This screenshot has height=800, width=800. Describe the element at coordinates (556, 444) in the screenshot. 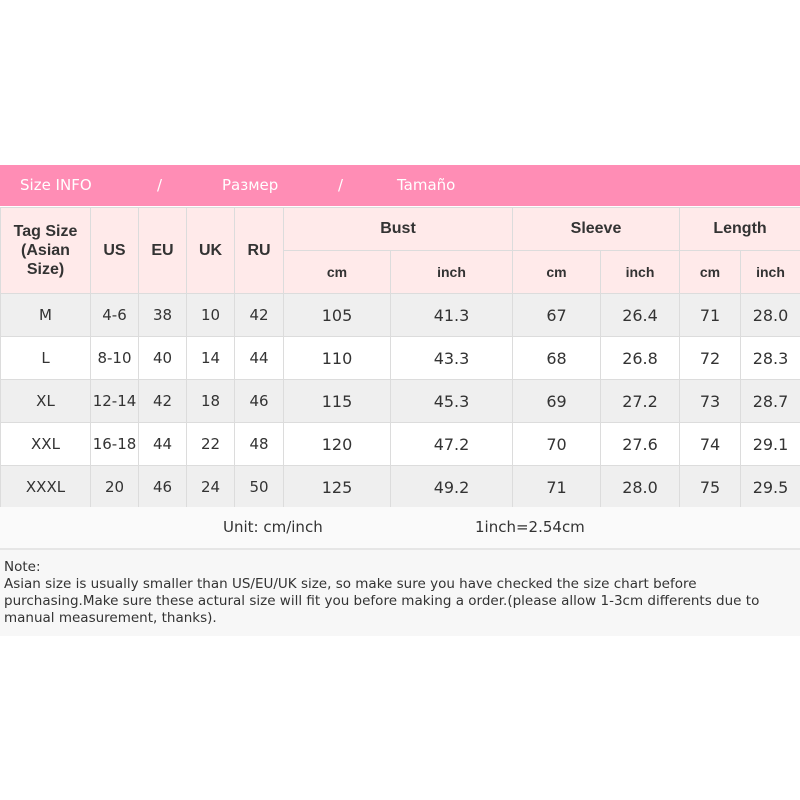

I see `table-cell: 70` at that location.